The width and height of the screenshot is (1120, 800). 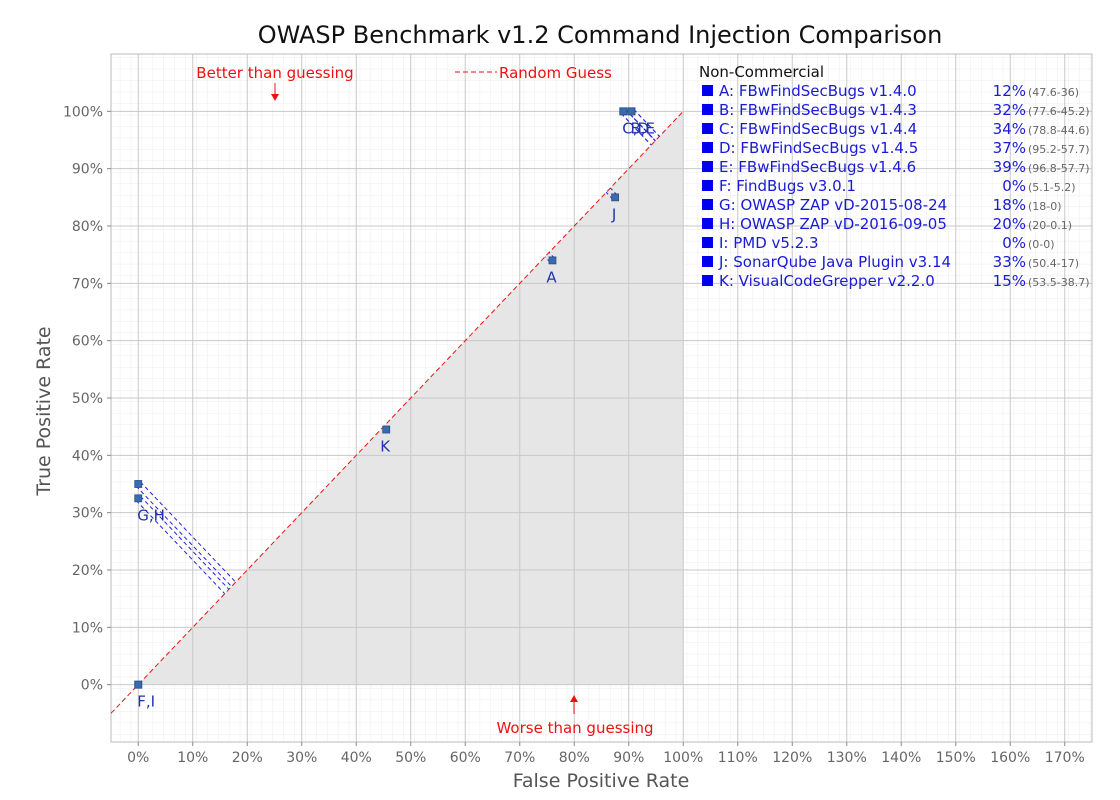 I want to click on y-tick-label: 50%, so click(x=87, y=399).